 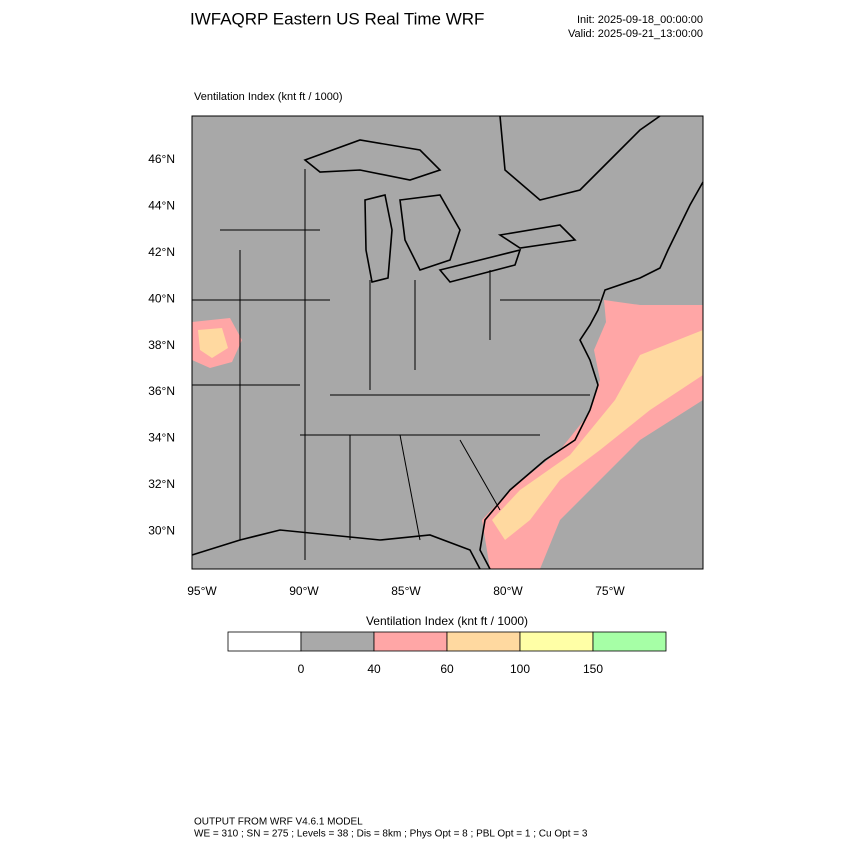 What do you see at coordinates (304, 591) in the screenshot?
I see `lon-label: 90°W` at bounding box center [304, 591].